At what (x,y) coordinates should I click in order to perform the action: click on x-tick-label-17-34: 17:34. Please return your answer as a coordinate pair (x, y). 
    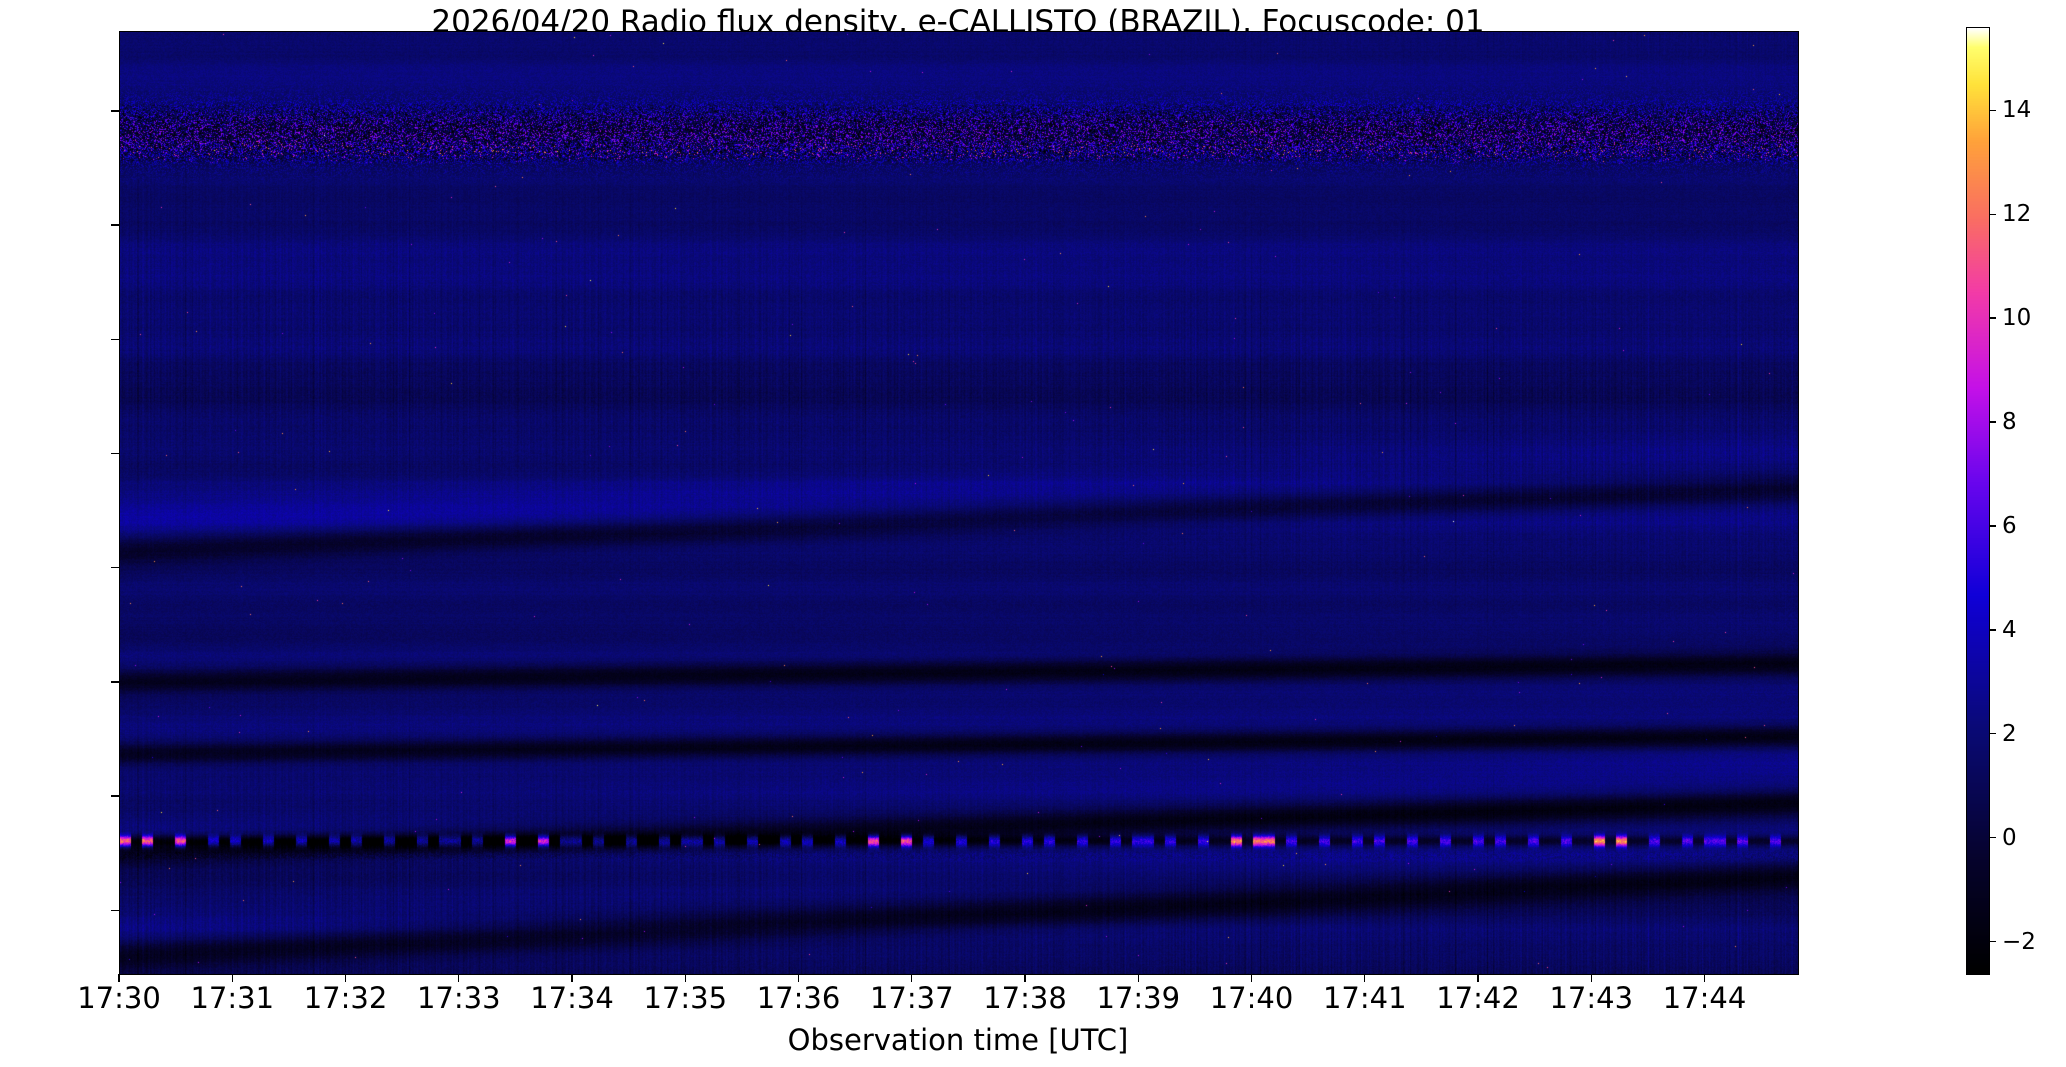
    Looking at the image, I should click on (572, 998).